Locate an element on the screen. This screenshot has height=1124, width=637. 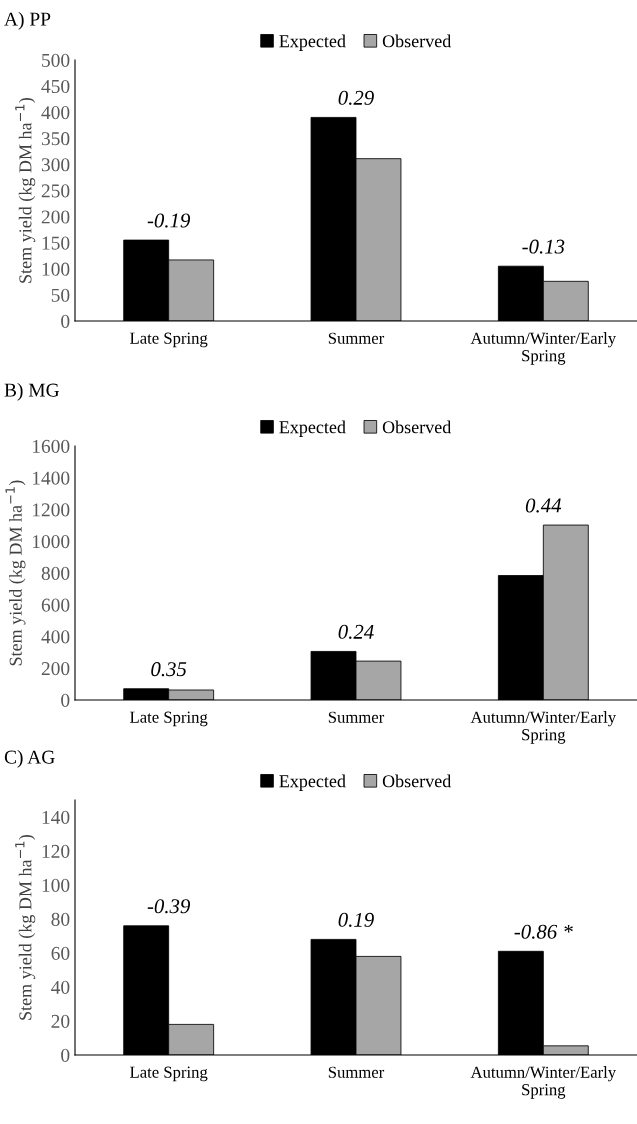
y-tick-label: 1200 is located at coordinates (51, 510).